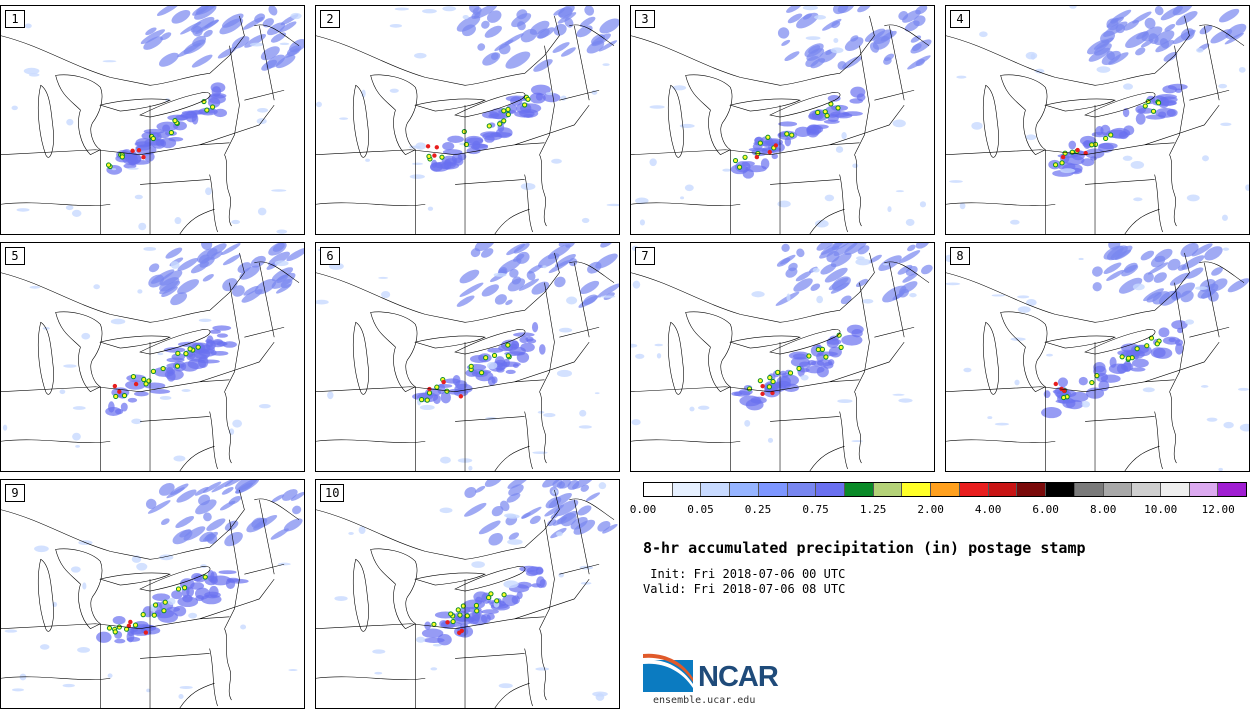 This screenshot has height=709, width=1260. What do you see at coordinates (645, 256) in the screenshot?
I see `member-number-label: 7` at bounding box center [645, 256].